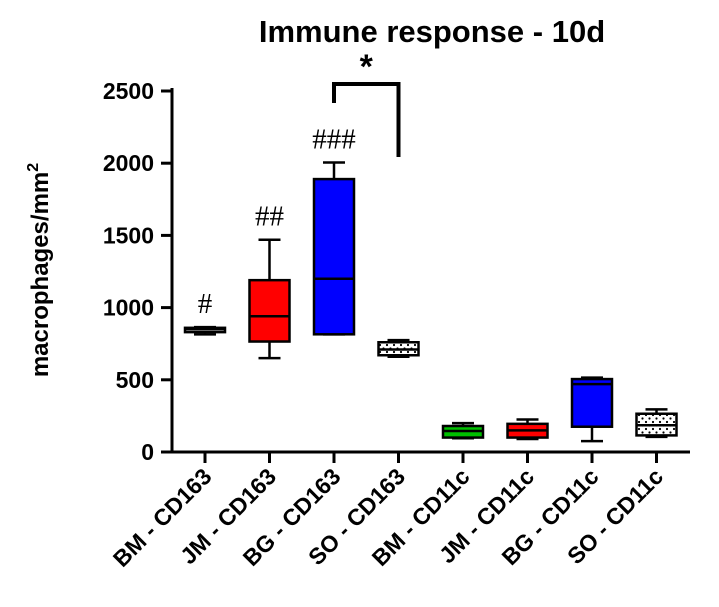 The image size is (719, 607). Describe the element at coordinates (128, 235) in the screenshot. I see `y-tick-label: 1500` at that location.